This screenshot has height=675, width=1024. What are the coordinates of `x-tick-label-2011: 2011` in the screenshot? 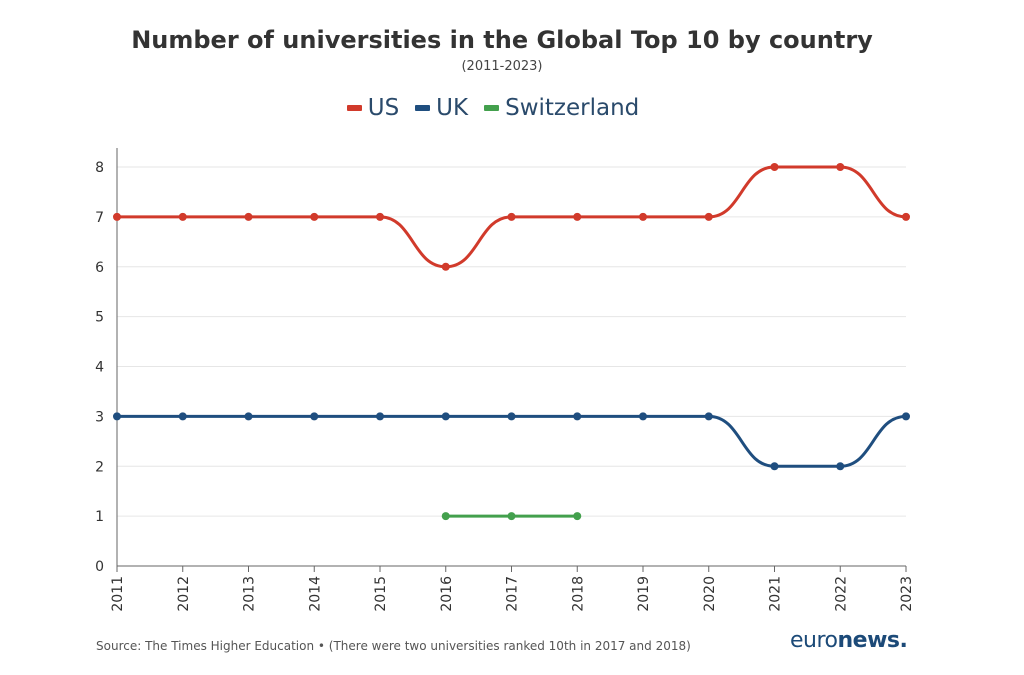 It's located at (118, 594).